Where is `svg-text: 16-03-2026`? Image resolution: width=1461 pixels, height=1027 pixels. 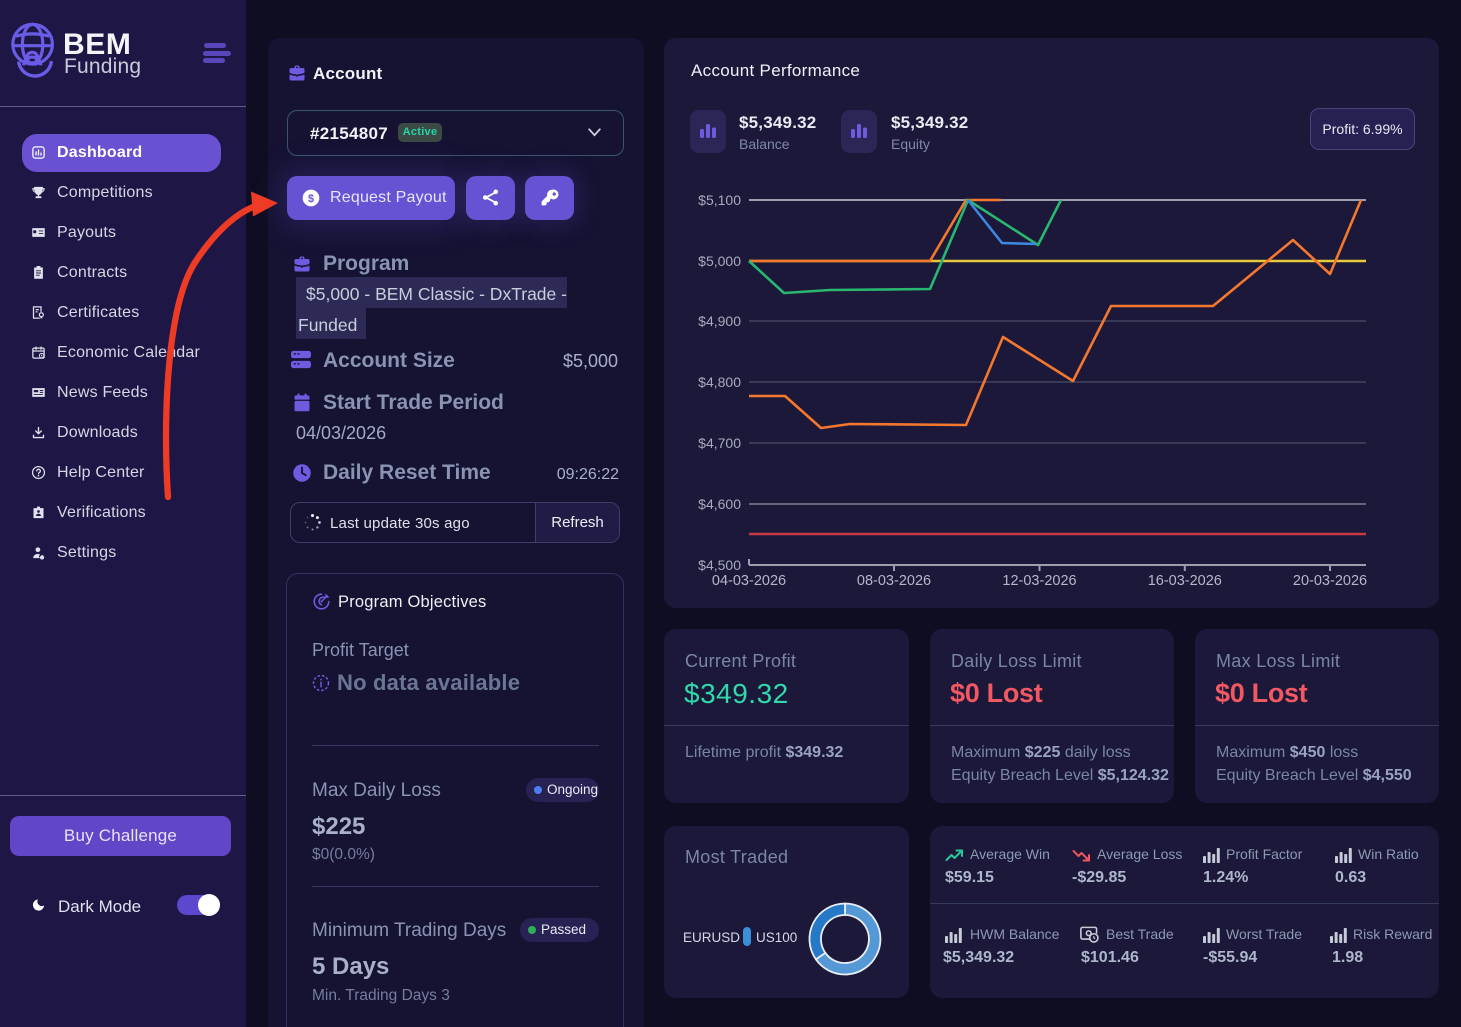
svg-text: 16-03-2026 is located at coordinates (1185, 581).